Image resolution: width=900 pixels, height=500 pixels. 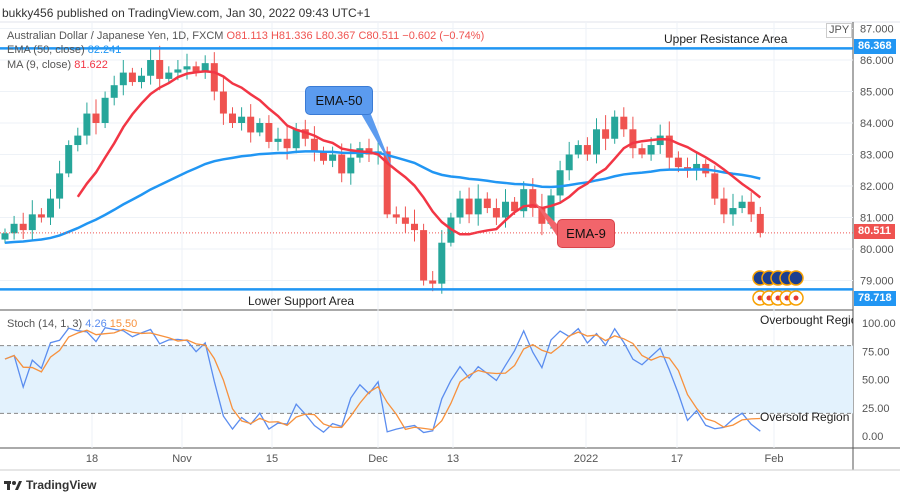 I want to click on aud-event-flag-icon, so click(x=796, y=278).